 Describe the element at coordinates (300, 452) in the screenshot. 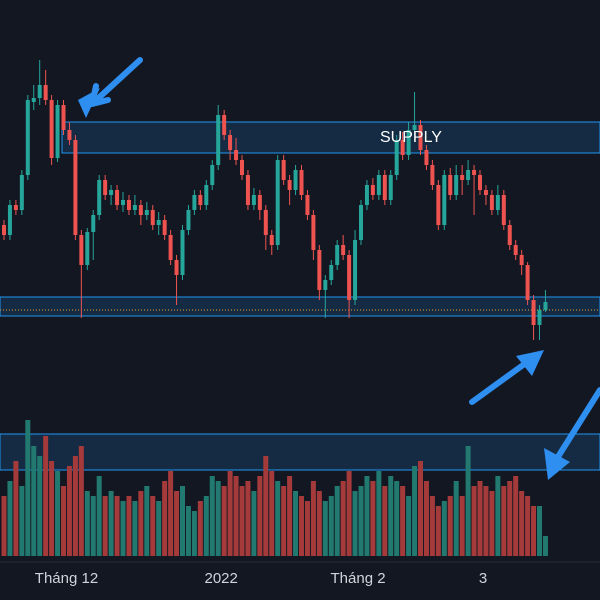

I see `volume-zone` at that location.